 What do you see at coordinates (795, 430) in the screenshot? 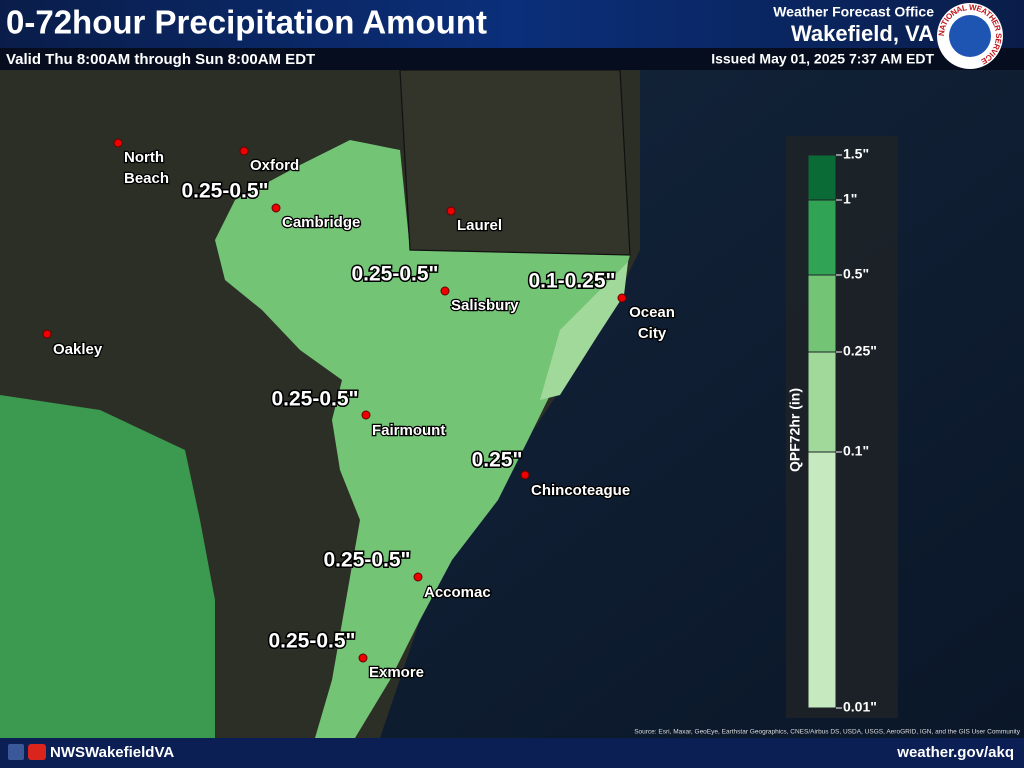
I see `legend-title: QPF72hr (in)` at bounding box center [795, 430].